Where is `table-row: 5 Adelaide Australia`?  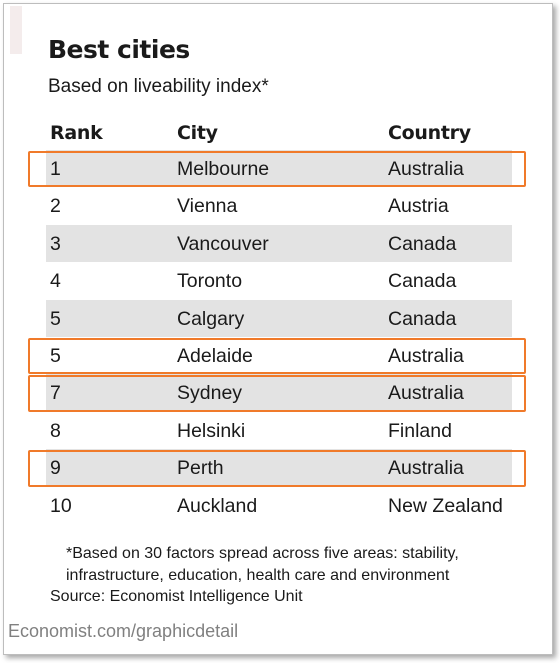
table-row: 5 Adelaide Australia is located at coordinates (277, 356).